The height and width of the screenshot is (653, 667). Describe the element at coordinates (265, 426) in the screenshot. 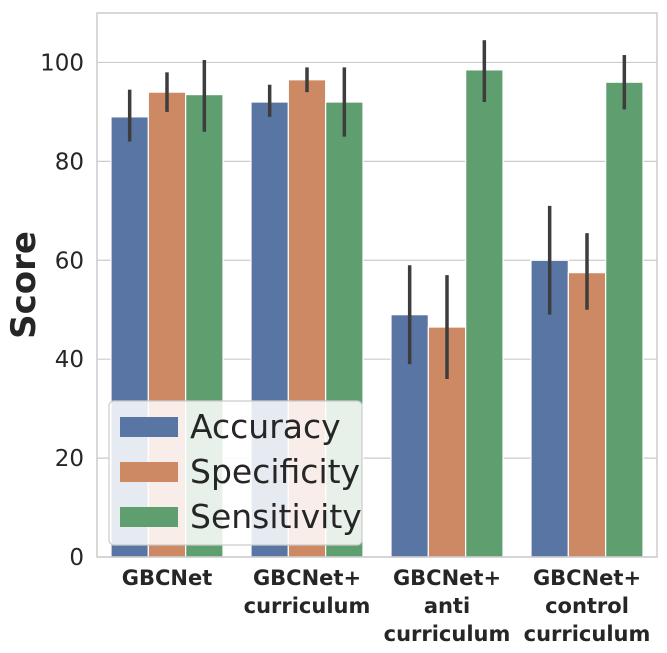

I see `legend-label: Accuracy` at that location.